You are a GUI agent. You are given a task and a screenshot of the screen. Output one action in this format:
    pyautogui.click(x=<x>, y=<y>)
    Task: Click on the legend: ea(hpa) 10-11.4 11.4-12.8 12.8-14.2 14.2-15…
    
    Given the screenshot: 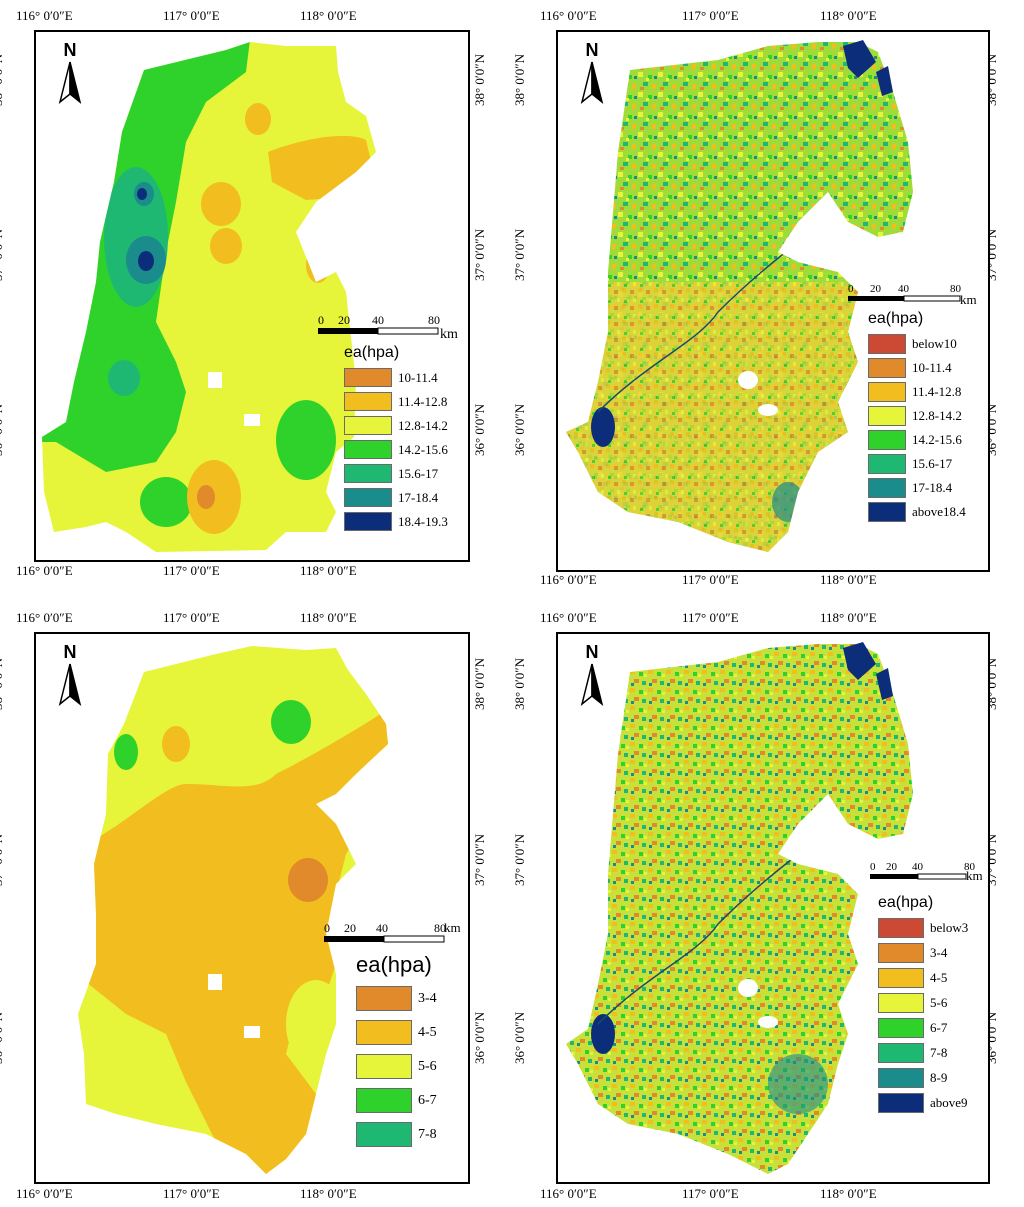 What is the action you would take?
    pyautogui.click(x=396, y=440)
    